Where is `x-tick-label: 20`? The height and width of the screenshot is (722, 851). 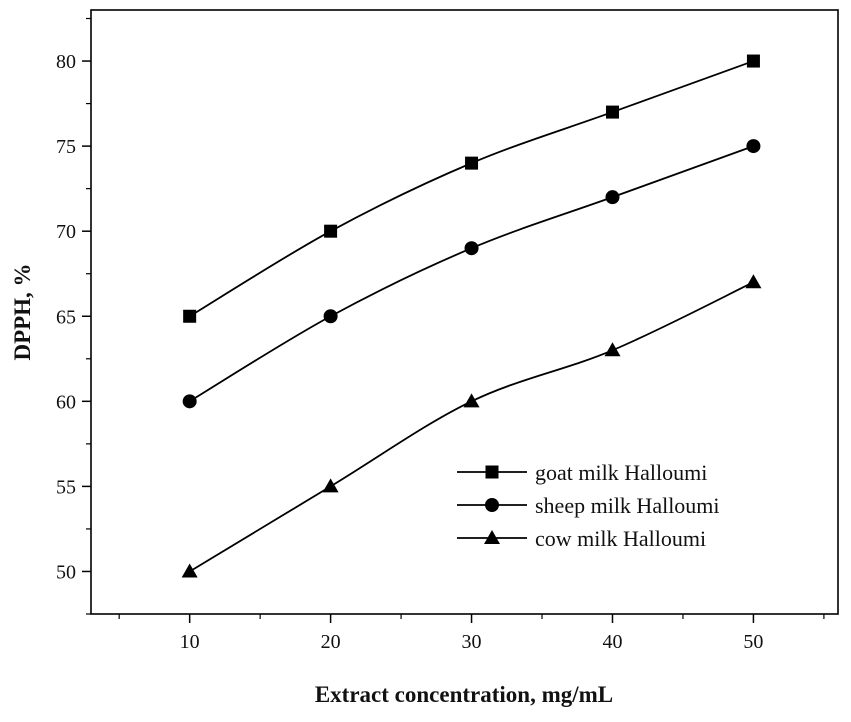 x-tick-label: 20 is located at coordinates (331, 642).